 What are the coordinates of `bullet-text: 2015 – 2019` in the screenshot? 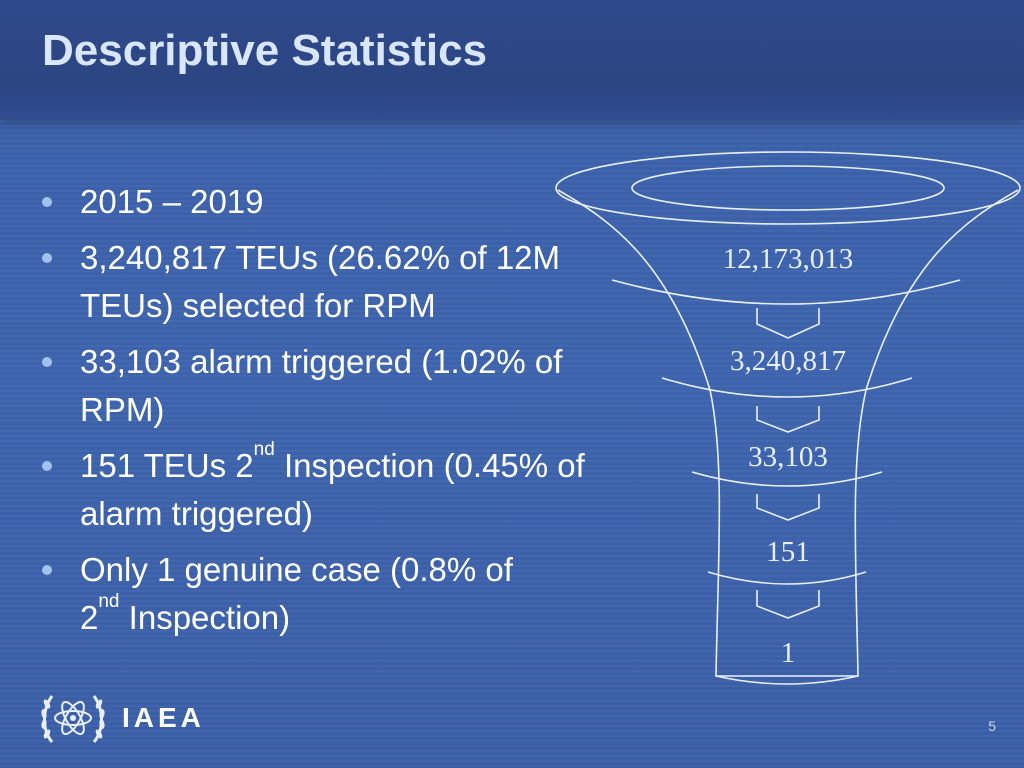 It's located at (172, 201).